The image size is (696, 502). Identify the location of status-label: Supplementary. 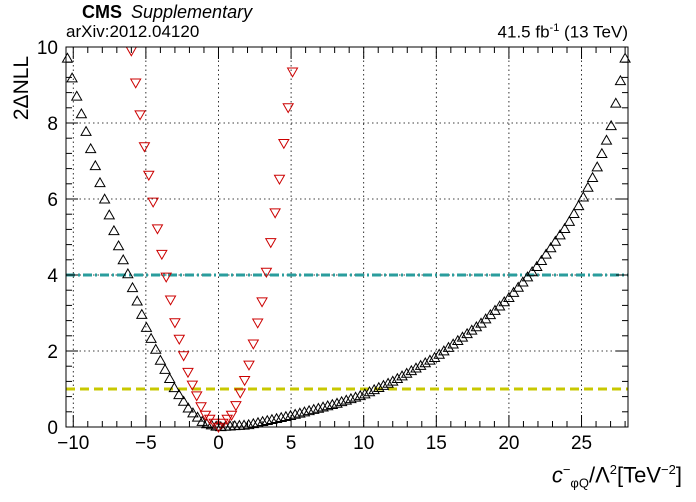
(192, 12).